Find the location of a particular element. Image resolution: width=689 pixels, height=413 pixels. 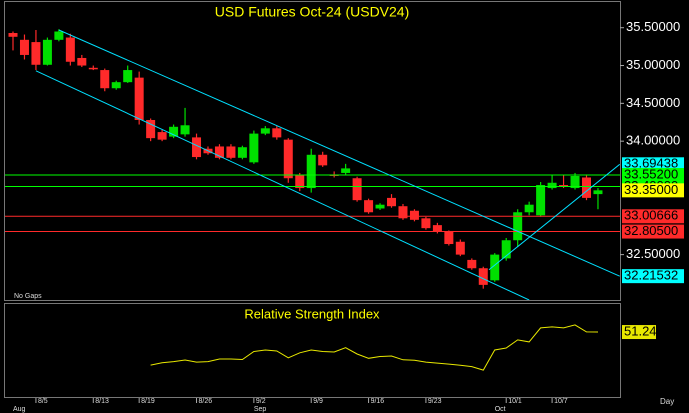

x-tick-label: 9/2 is located at coordinates (261, 401).